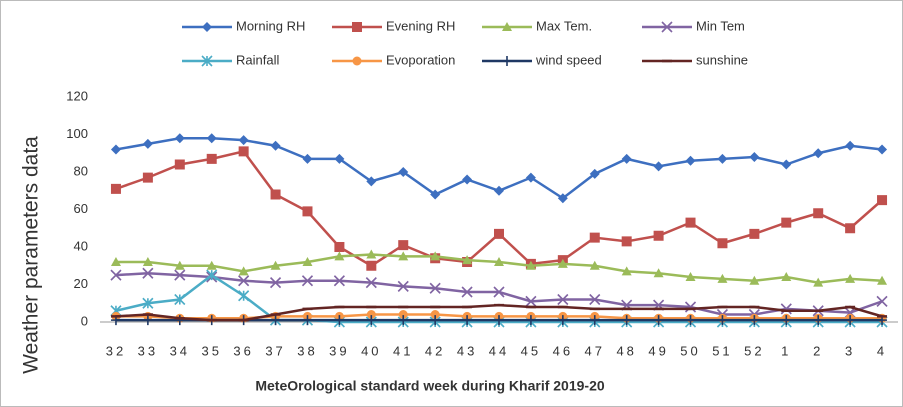 The width and height of the screenshot is (903, 407). What do you see at coordinates (420, 25) in the screenshot?
I see `legend-label: Evening RH` at bounding box center [420, 25].